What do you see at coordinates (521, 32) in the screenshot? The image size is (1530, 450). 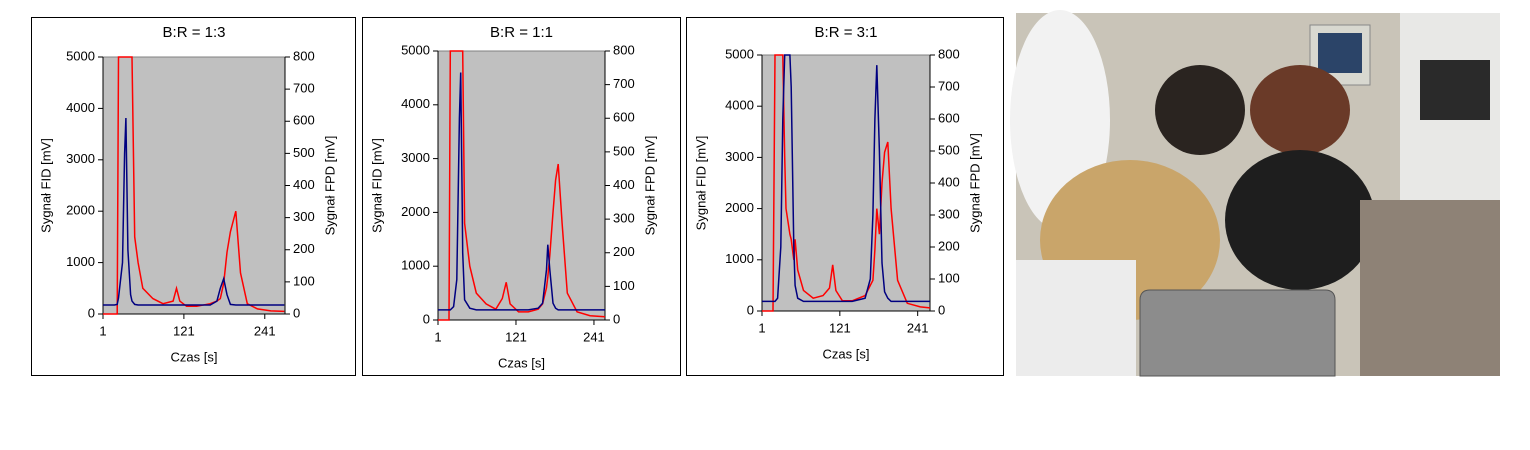 I see `chart-title: B:R = 1:1` at bounding box center [521, 32].